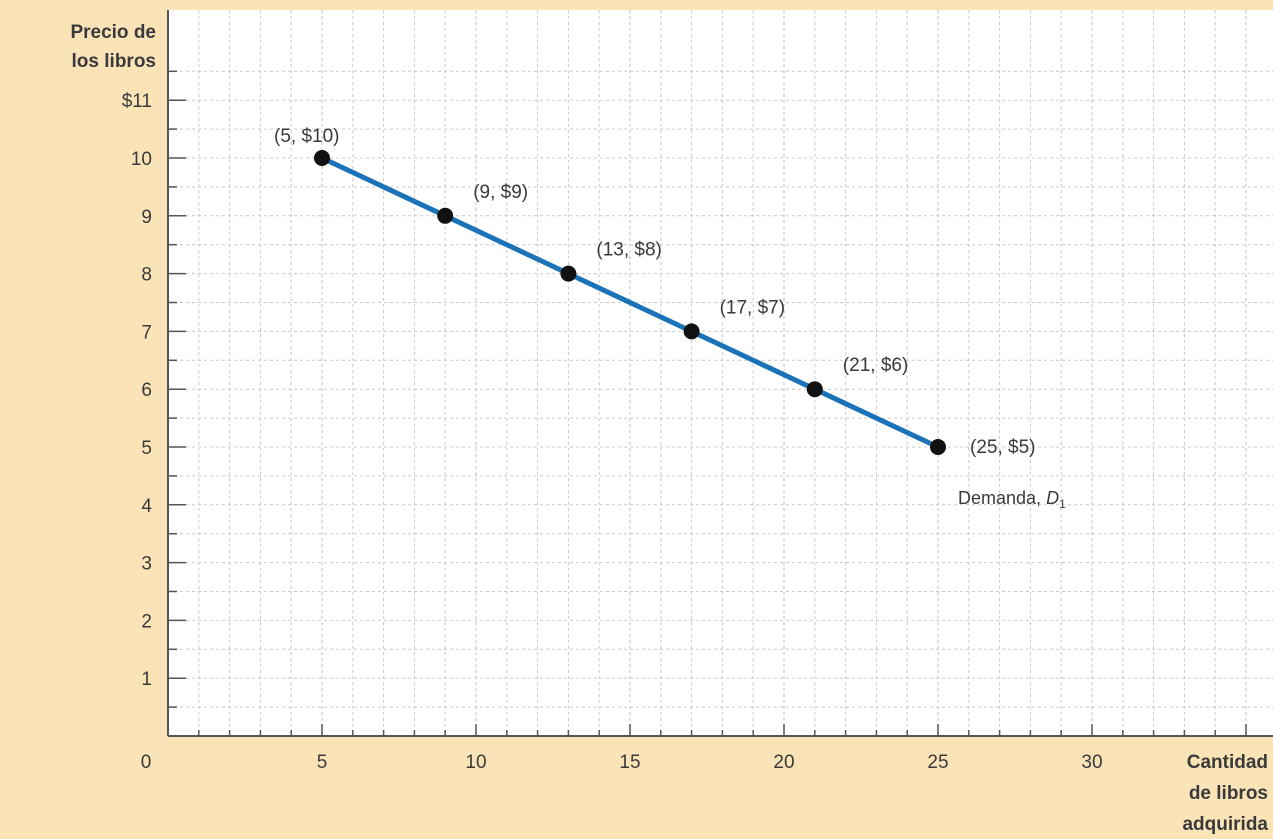 The height and width of the screenshot is (839, 1273). Describe the element at coordinates (137, 390) in the screenshot. I see `y-axis-ticks: 1 2 3 4 5 6 7 8 9 10 $11` at that location.